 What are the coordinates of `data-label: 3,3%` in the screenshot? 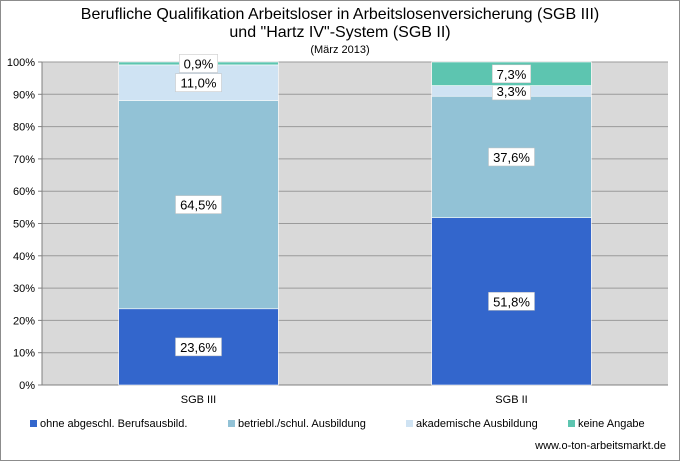 It's located at (512, 91).